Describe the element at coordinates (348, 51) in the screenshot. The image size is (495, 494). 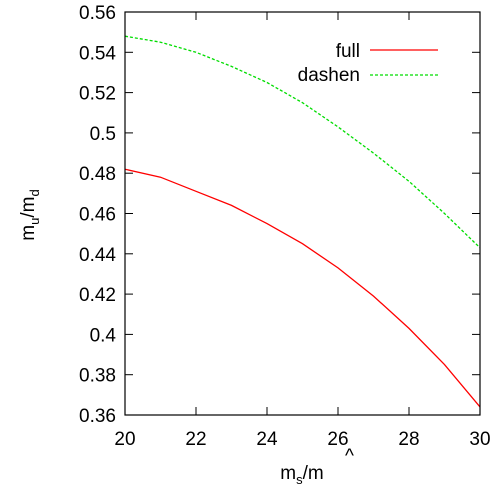
I see `legend-label-full: full` at that location.